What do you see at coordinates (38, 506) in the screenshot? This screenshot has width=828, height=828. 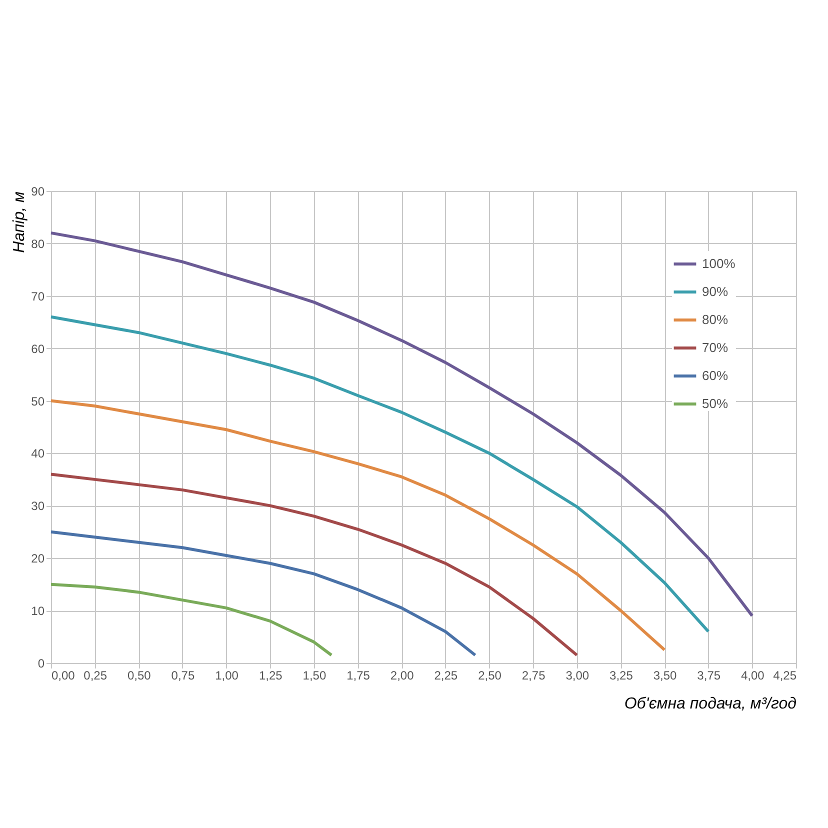 I see `y-tick-label: 30` at bounding box center [38, 506].